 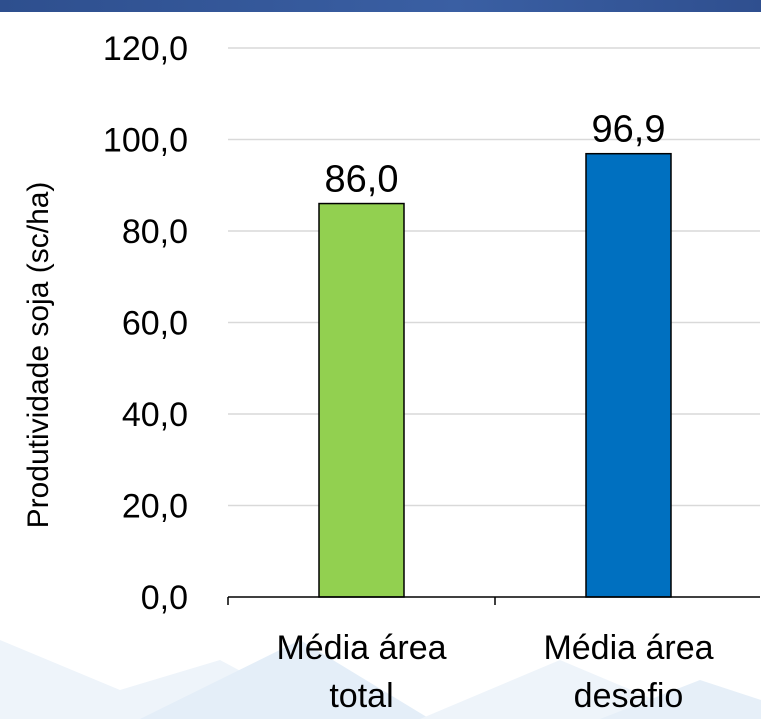 What do you see at coordinates (493, 600) in the screenshot?
I see `axes` at bounding box center [493, 600].